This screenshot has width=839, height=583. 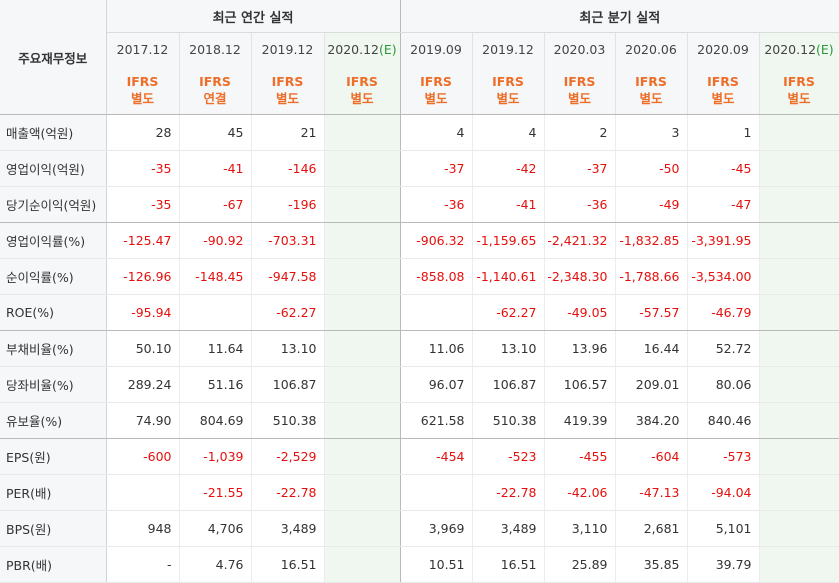 What do you see at coordinates (143, 528) in the screenshot?
I see `table-cell: 948` at bounding box center [143, 528].